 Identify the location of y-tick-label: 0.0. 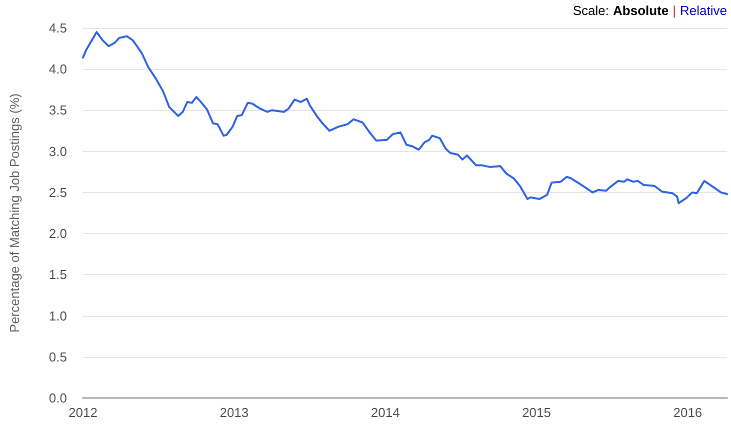
(57, 398).